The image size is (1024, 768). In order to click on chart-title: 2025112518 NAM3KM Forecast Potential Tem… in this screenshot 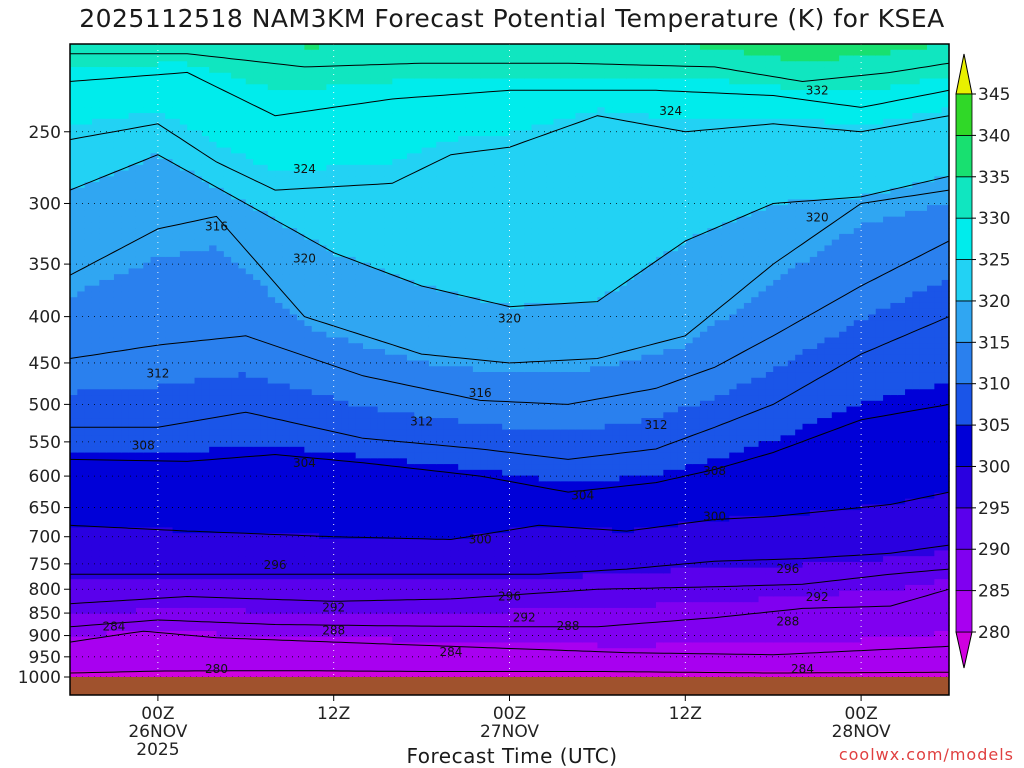, I will do `click(512, 18)`.